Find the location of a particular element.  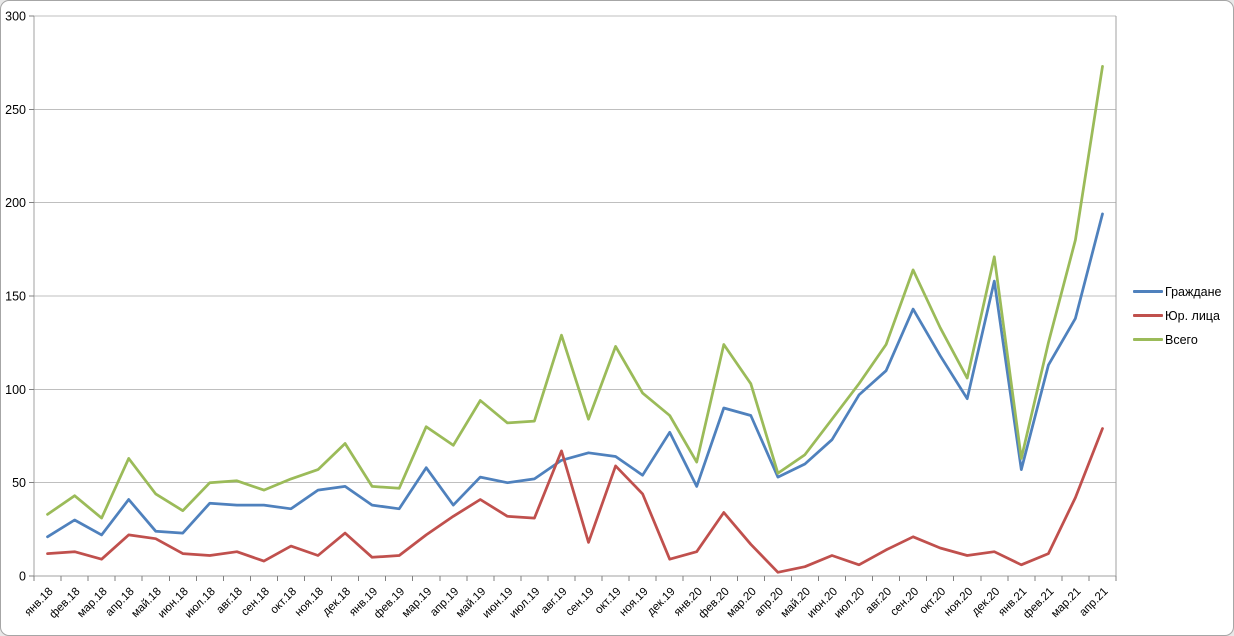

chart-legend: Граждане Юр. лица Всего is located at coordinates (1177, 315).